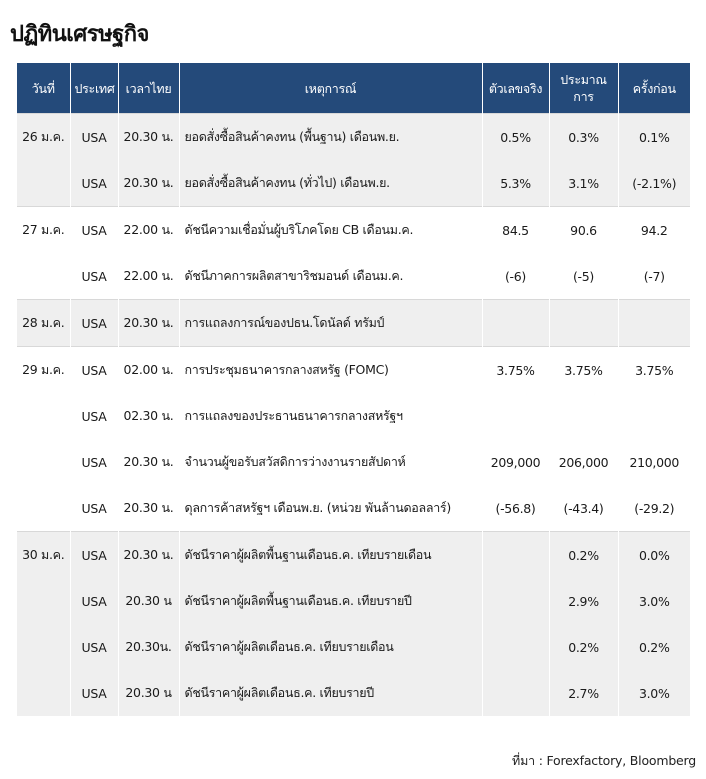 The image size is (706, 779). Describe the element at coordinates (584, 369) in the screenshot. I see `cell-forecast: 3.75%` at that location.